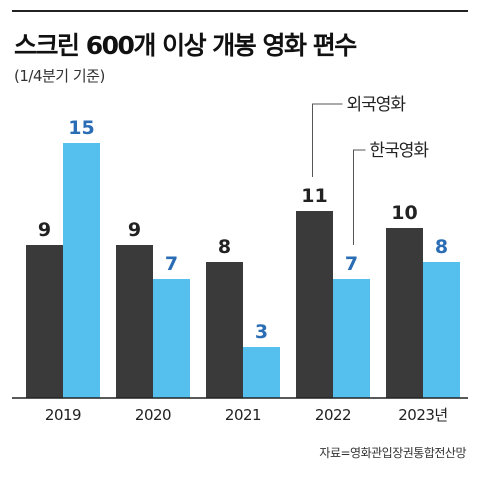 This screenshot has height=480, width=480. What do you see at coordinates (327, 140) in the screenshot?
I see `legend-leader-foreign` at bounding box center [327, 140].